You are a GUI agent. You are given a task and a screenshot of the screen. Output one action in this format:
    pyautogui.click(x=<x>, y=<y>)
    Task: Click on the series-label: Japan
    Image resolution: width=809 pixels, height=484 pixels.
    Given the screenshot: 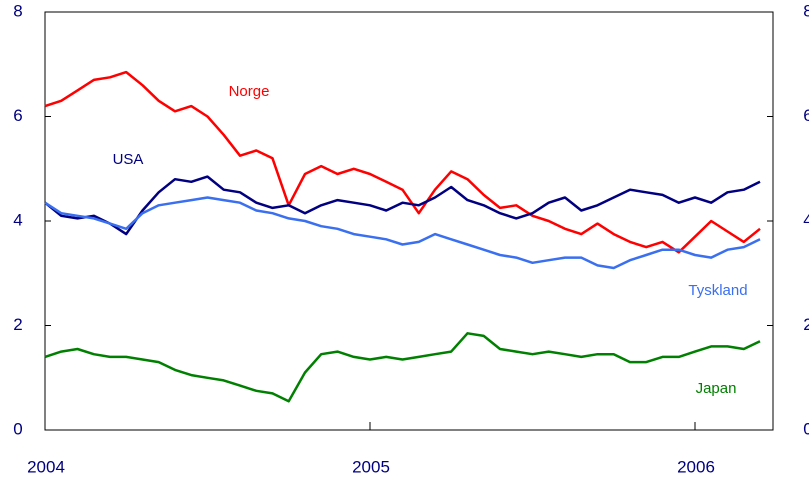 What is the action you would take?
    pyautogui.click(x=716, y=388)
    